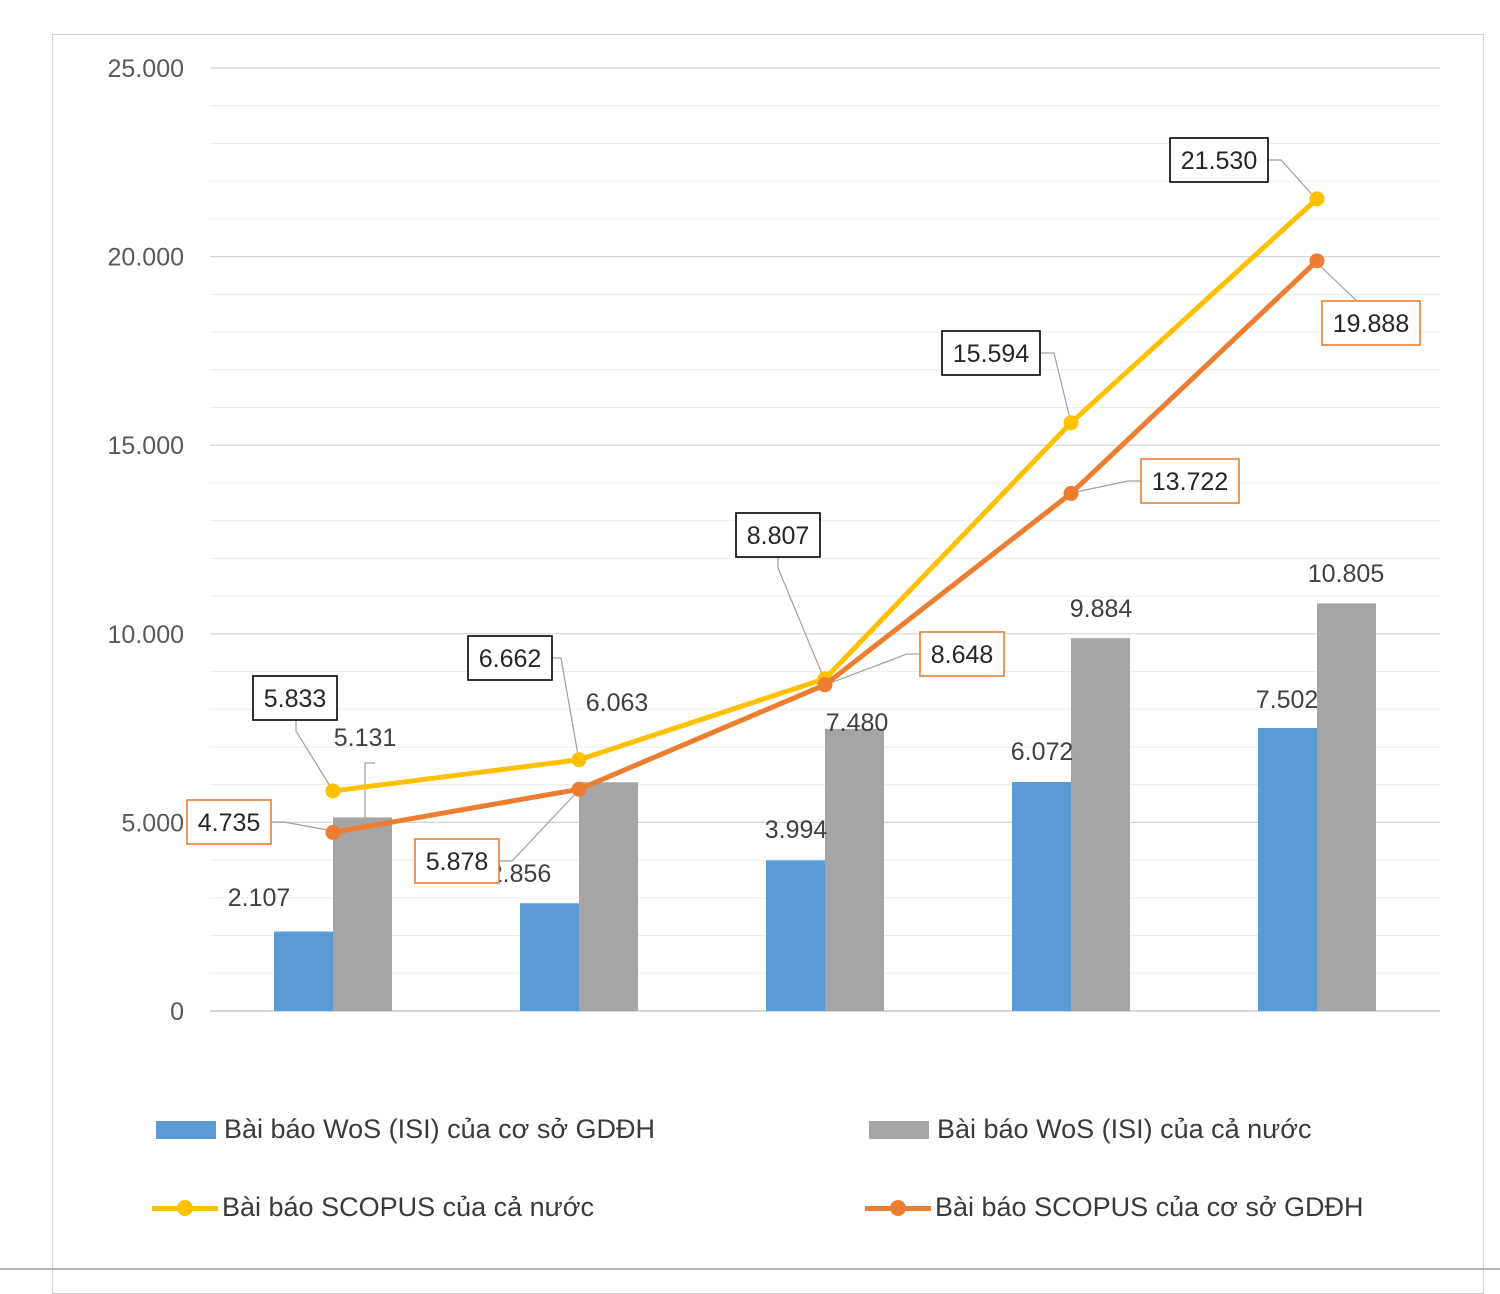  I want to click on legend-swatch-yellow-line, so click(185, 1208).